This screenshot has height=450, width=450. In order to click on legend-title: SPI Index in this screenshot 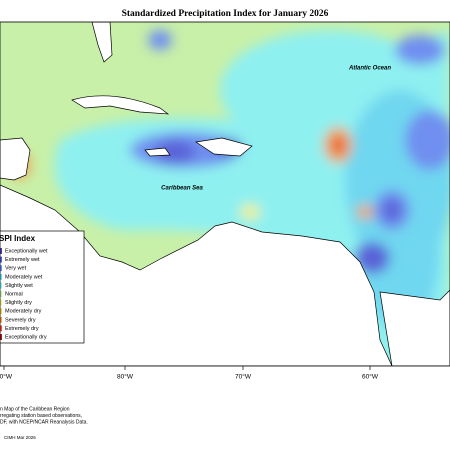, I will do `click(18, 238)`.